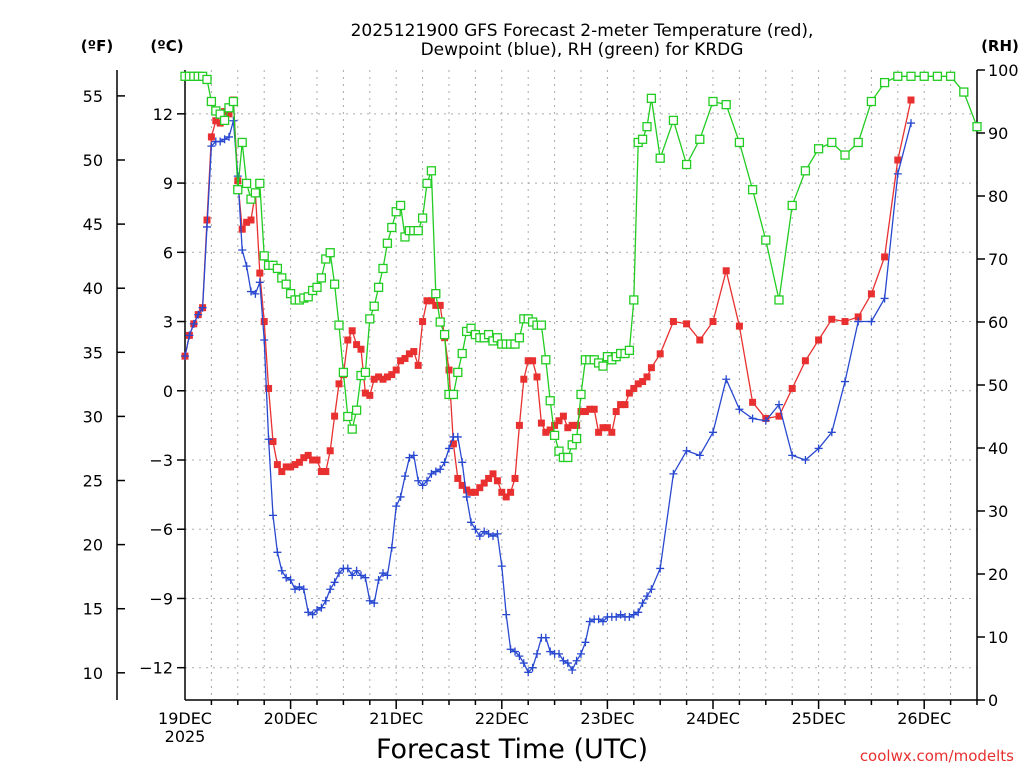  What do you see at coordinates (161, 460) in the screenshot?
I see `celsius-tick-label: −3` at bounding box center [161, 460].